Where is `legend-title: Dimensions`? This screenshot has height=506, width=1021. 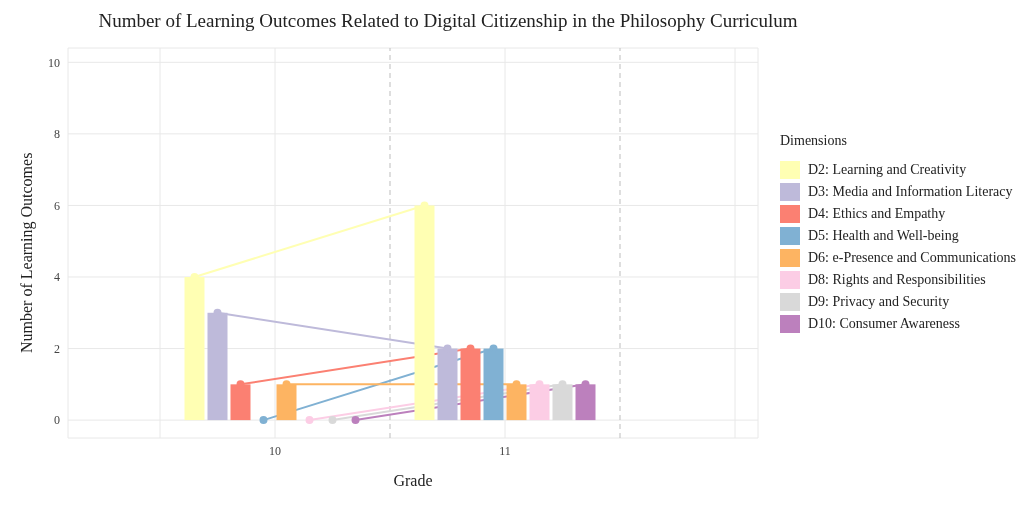
legend-title: Dimensions is located at coordinates (814, 141).